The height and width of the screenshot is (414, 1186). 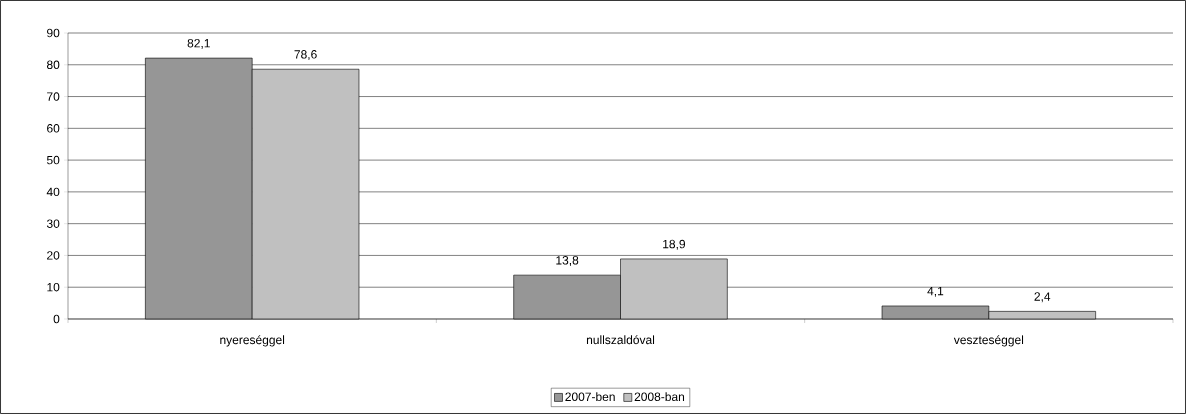 I want to click on x-tick-label: veszteséggel, so click(x=988, y=341).